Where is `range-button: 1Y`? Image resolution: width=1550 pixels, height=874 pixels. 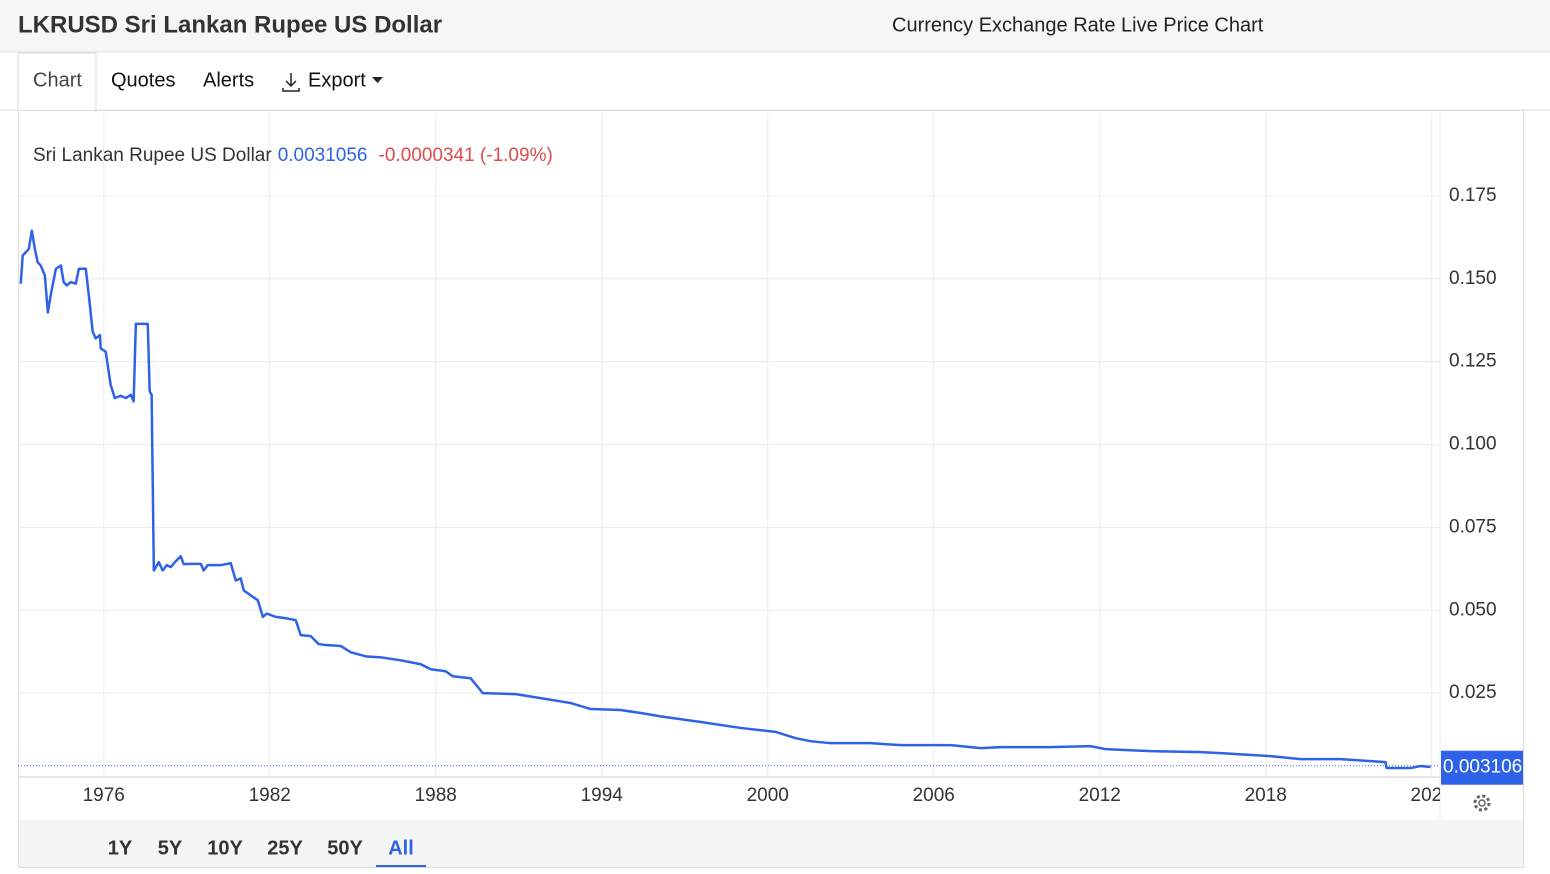
range-button: 1Y is located at coordinates (120, 848).